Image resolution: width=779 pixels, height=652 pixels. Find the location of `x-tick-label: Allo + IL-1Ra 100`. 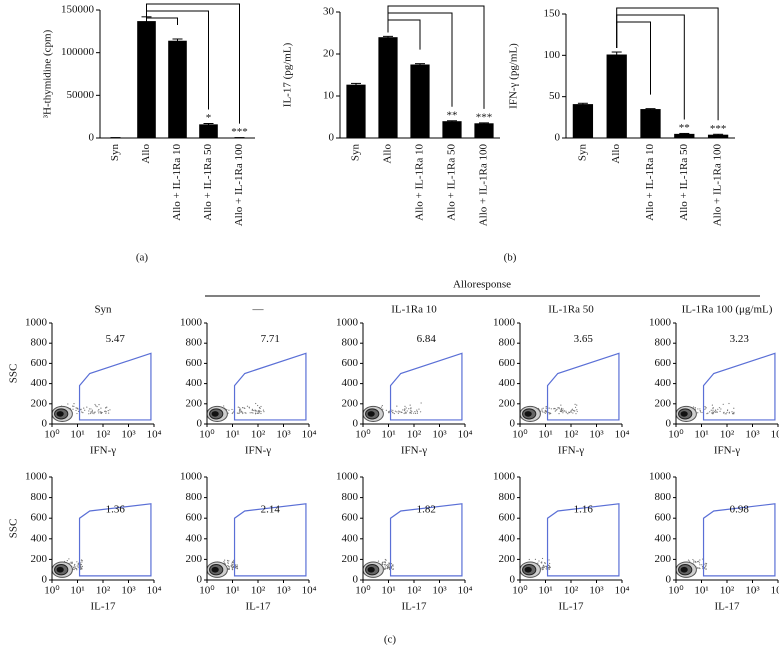

x-tick-label: Allo + IL-1Ra 100 is located at coordinates (718, 185).